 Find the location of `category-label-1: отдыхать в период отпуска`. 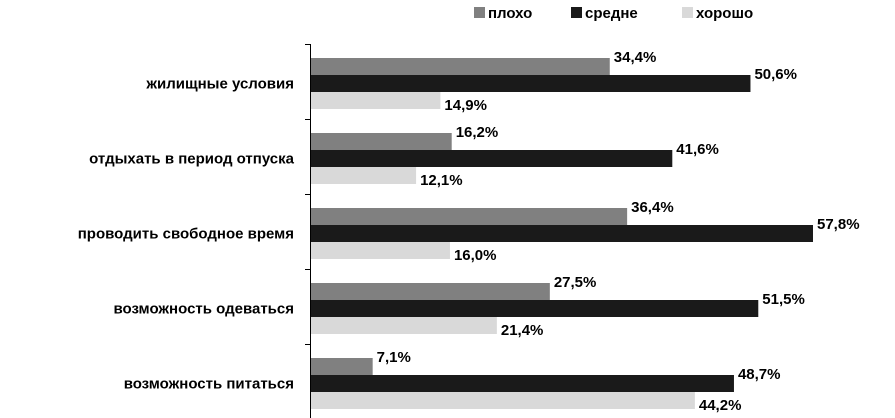

category-label-1: отдыхать в период отпуска is located at coordinates (192, 159).